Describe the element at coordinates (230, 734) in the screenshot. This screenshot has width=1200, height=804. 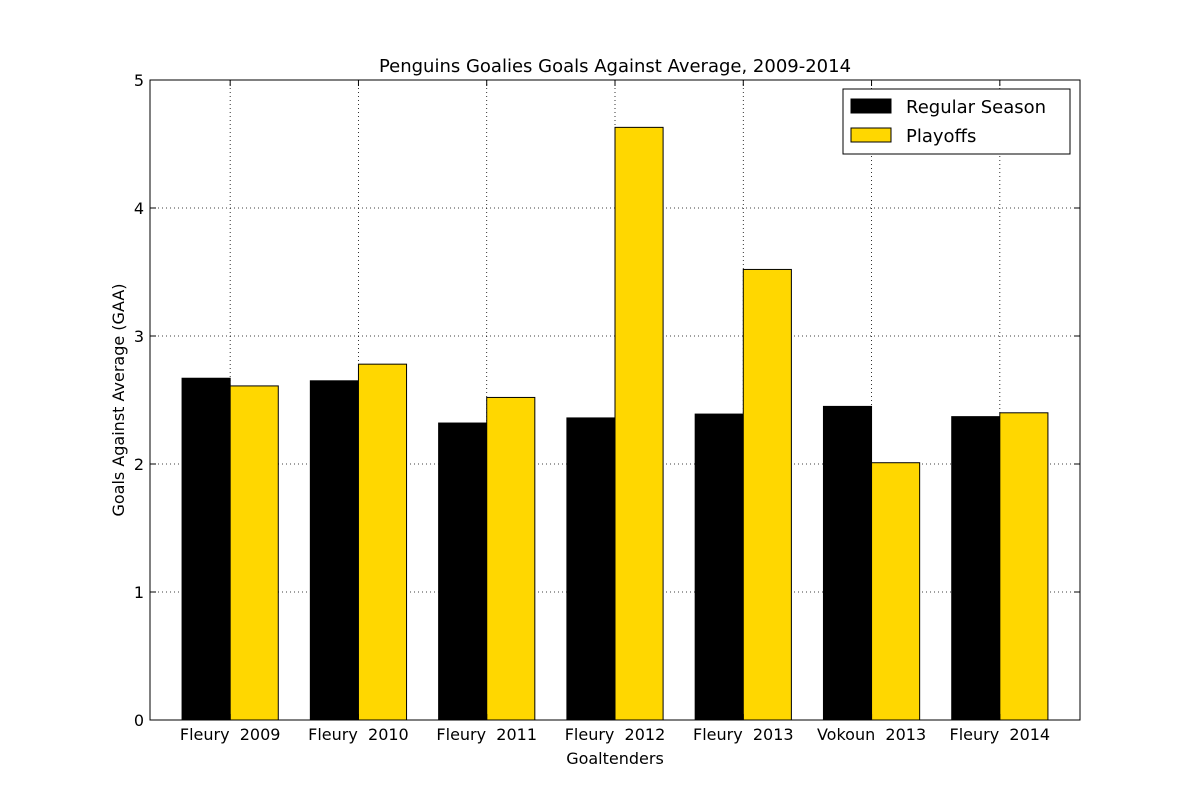
I see `x-tick-label: Fleury 2009` at that location.